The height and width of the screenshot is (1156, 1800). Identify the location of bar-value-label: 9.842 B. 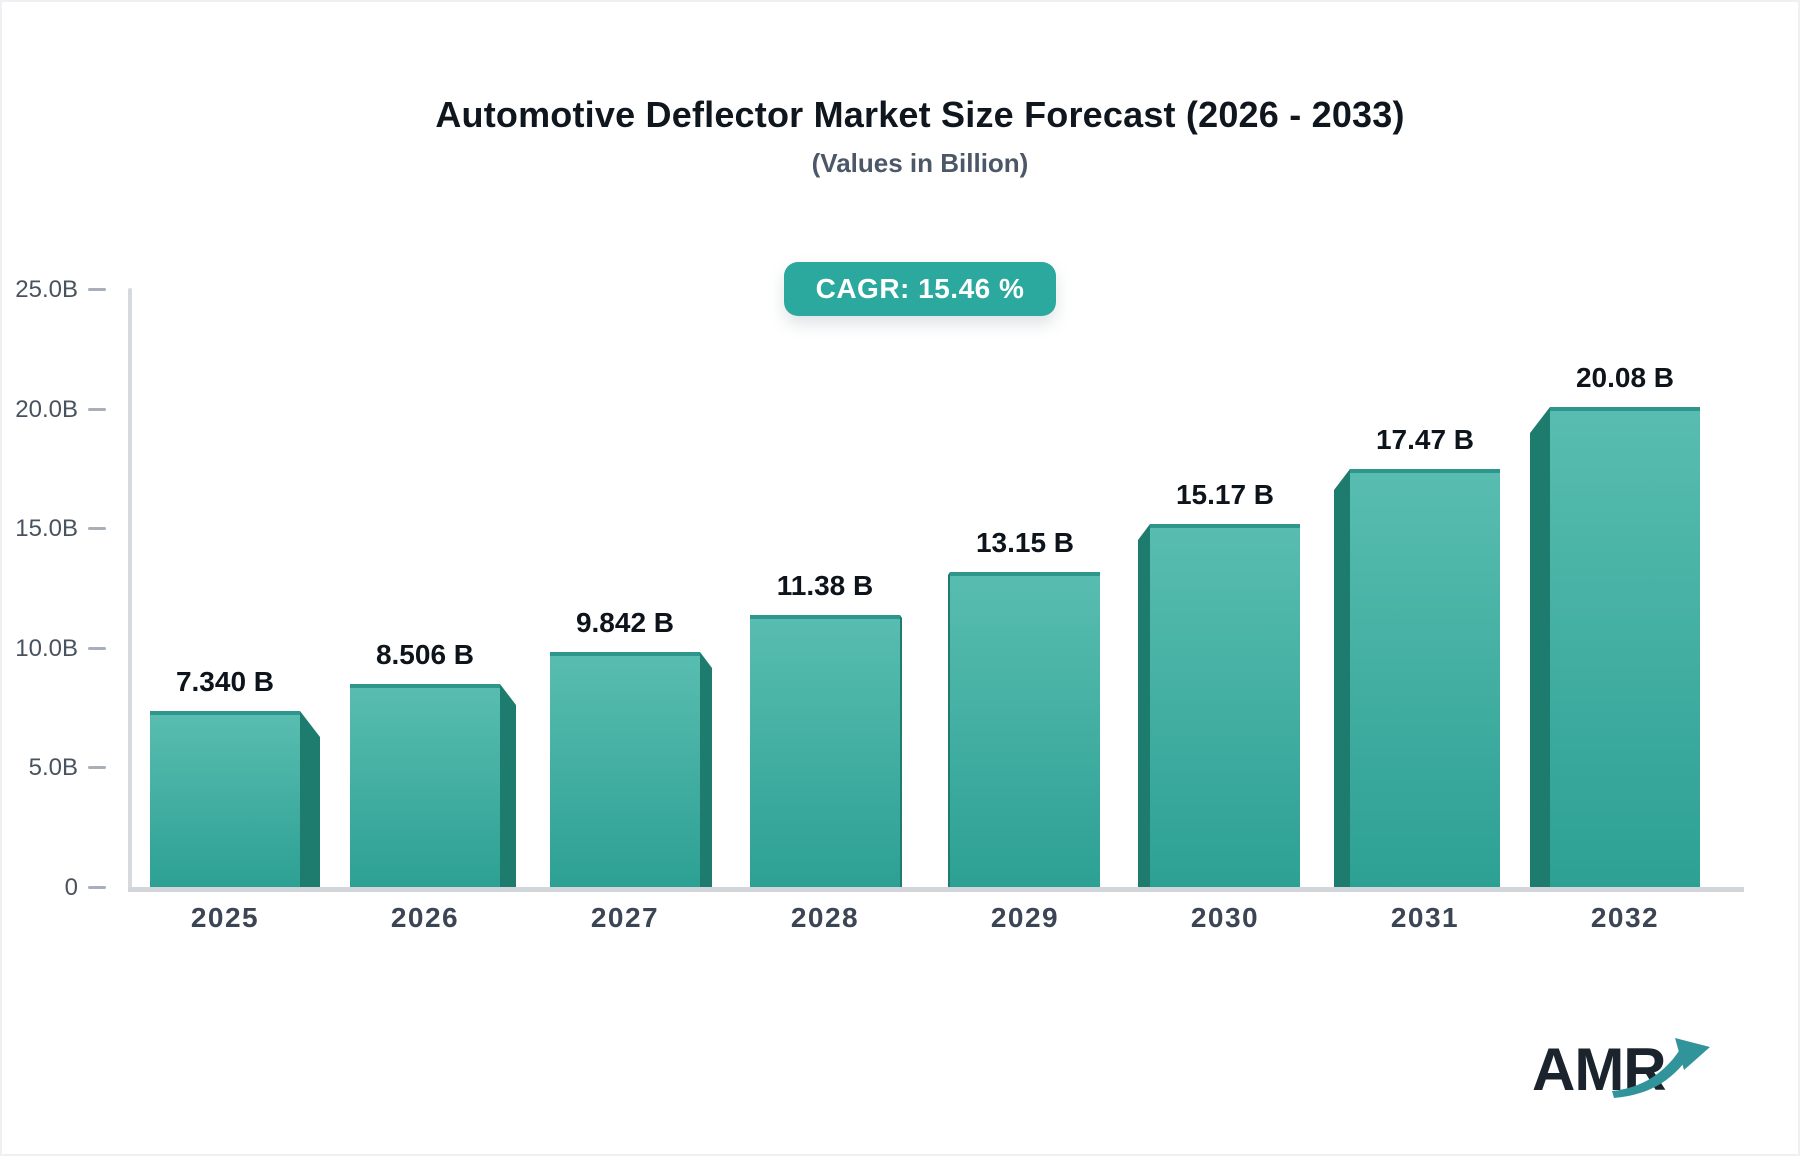
(625, 622).